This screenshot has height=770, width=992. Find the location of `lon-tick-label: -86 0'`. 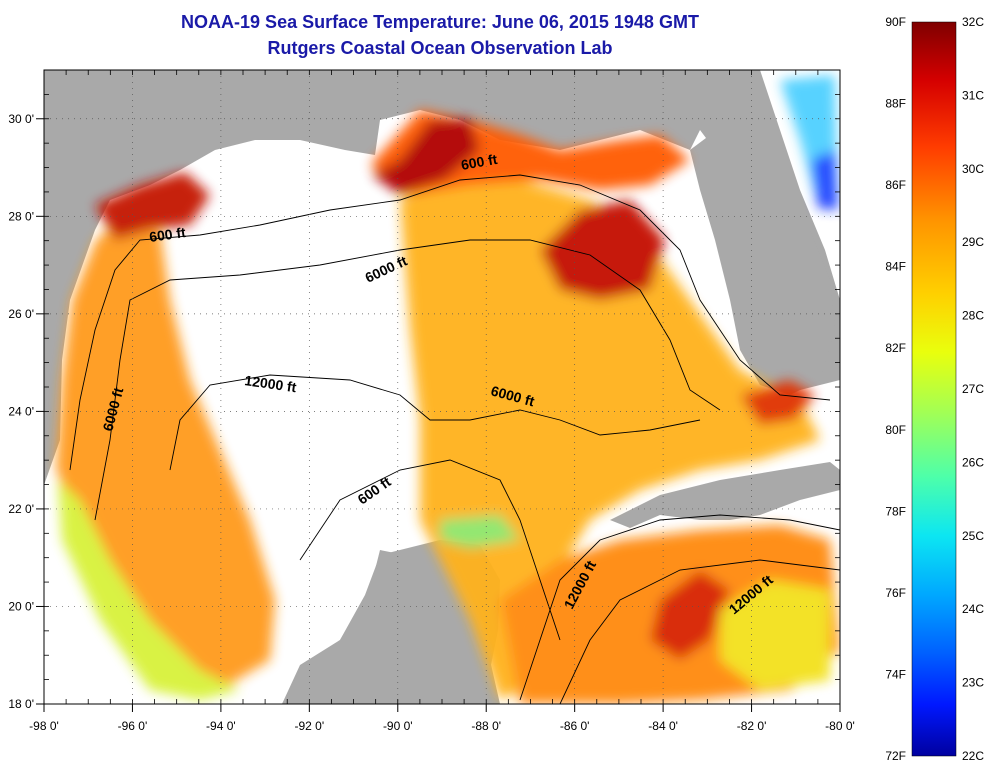

lon-tick-label: -86 0' is located at coordinates (575, 726).